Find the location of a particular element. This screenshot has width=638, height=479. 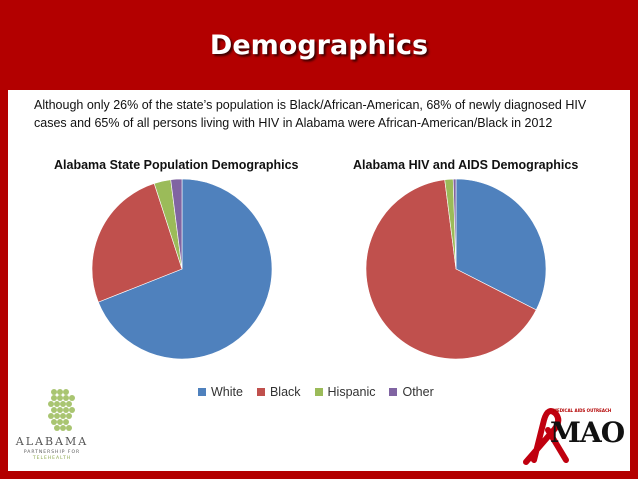

legend-swatch-other is located at coordinates (393, 392).